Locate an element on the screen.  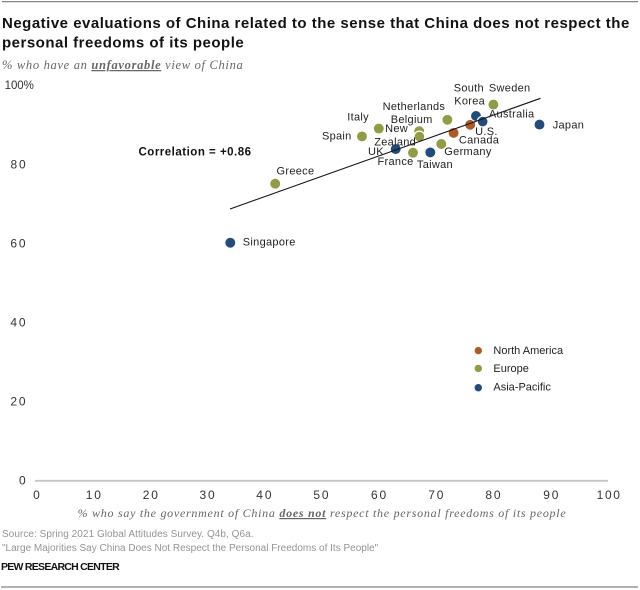
svg-text: Greece is located at coordinates (296, 172).